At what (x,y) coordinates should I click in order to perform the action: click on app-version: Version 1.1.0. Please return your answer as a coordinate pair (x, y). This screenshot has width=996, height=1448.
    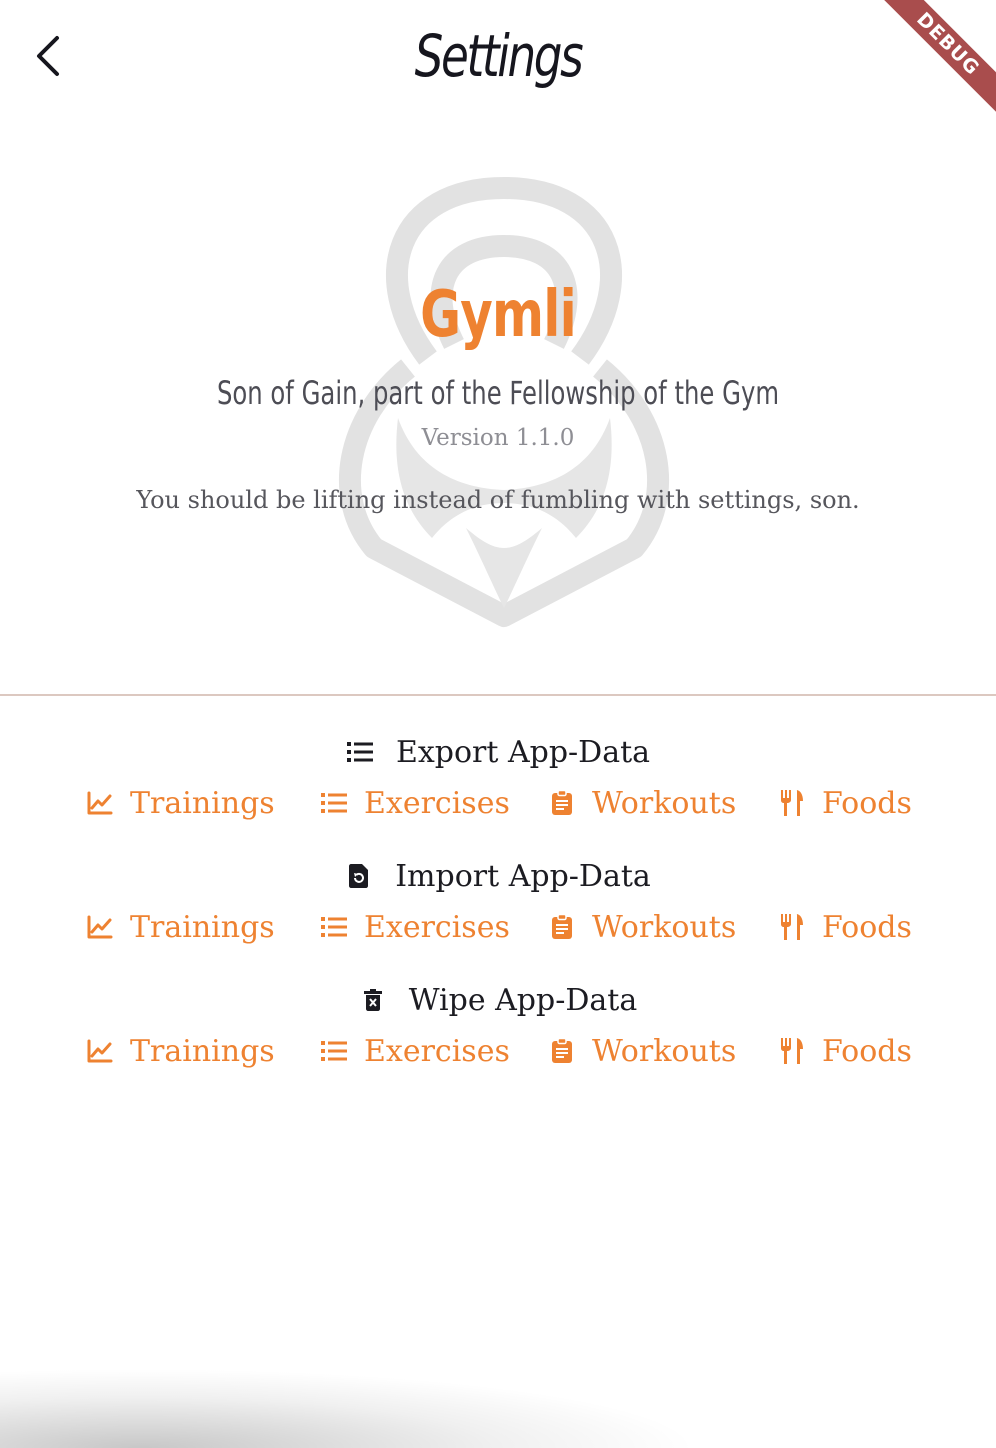
    Looking at the image, I should click on (498, 438).